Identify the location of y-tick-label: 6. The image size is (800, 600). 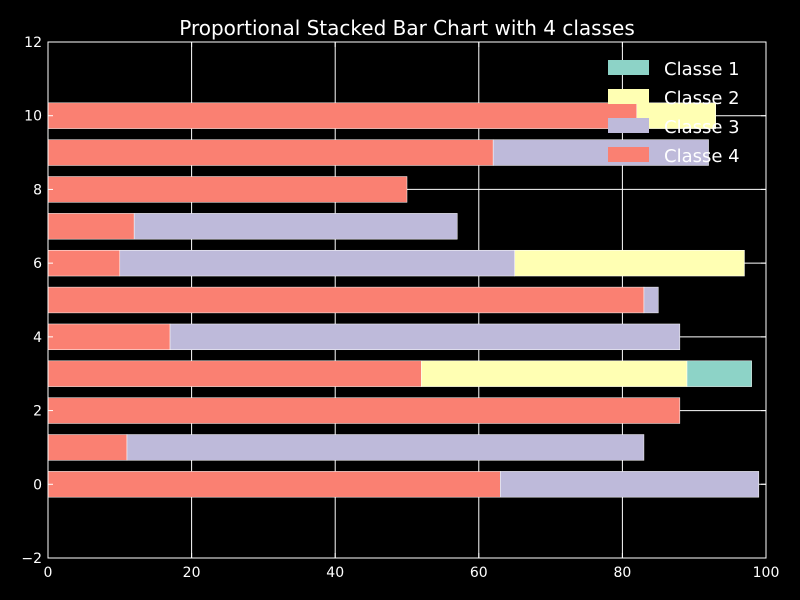
(37, 264).